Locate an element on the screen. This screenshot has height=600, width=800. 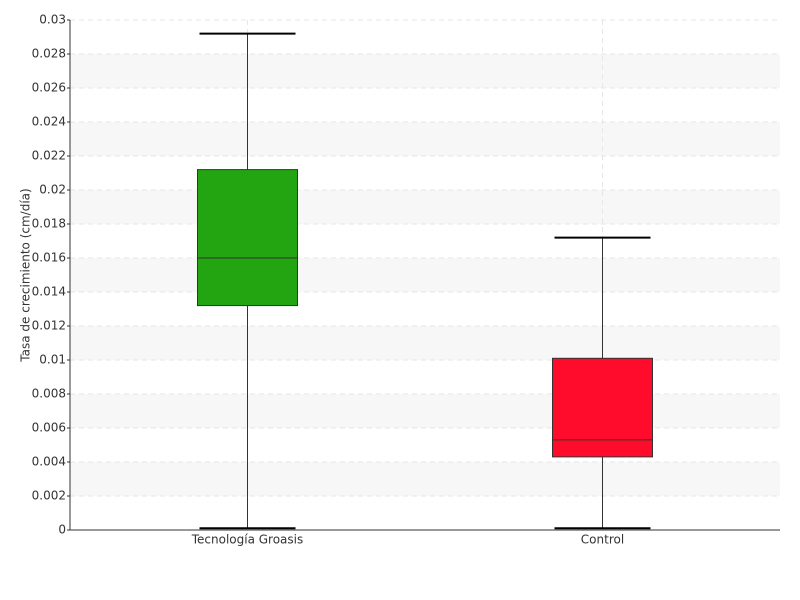
y-tick-label: 0.024 is located at coordinates (49, 122).